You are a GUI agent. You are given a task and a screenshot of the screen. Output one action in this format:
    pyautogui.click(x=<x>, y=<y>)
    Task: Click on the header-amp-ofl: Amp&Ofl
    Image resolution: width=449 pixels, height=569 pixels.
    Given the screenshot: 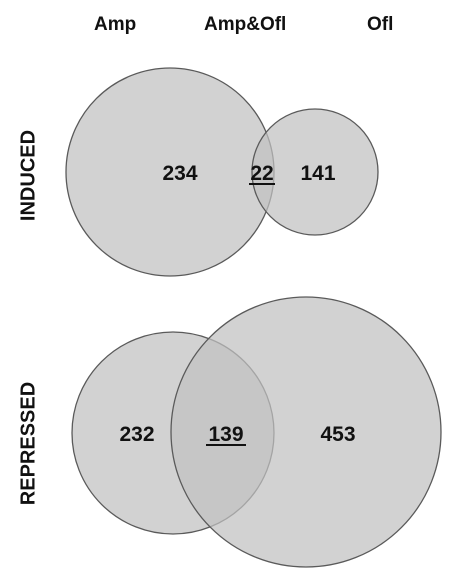 What is the action you would take?
    pyautogui.click(x=245, y=24)
    